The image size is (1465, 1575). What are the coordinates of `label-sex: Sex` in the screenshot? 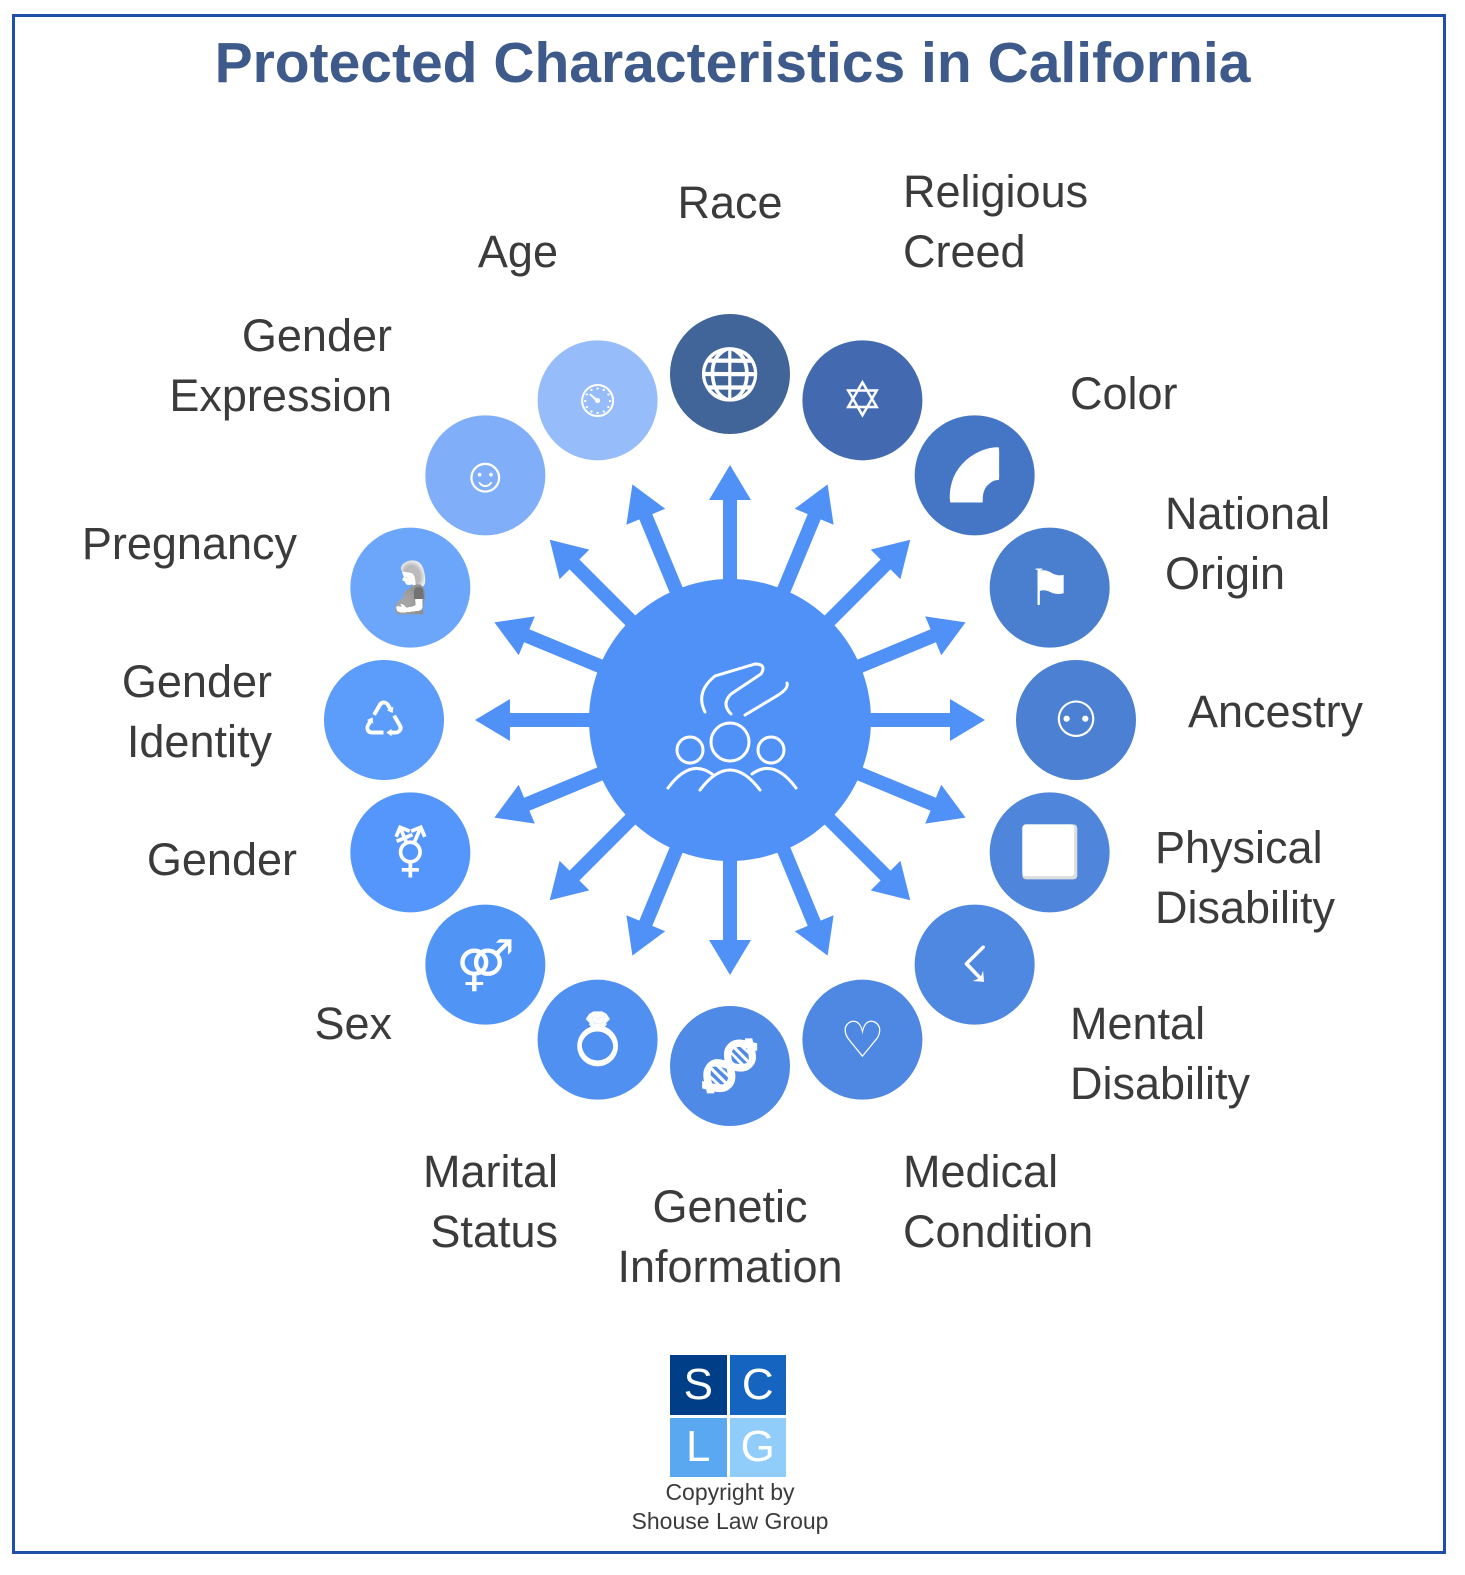 It's located at (353, 1023).